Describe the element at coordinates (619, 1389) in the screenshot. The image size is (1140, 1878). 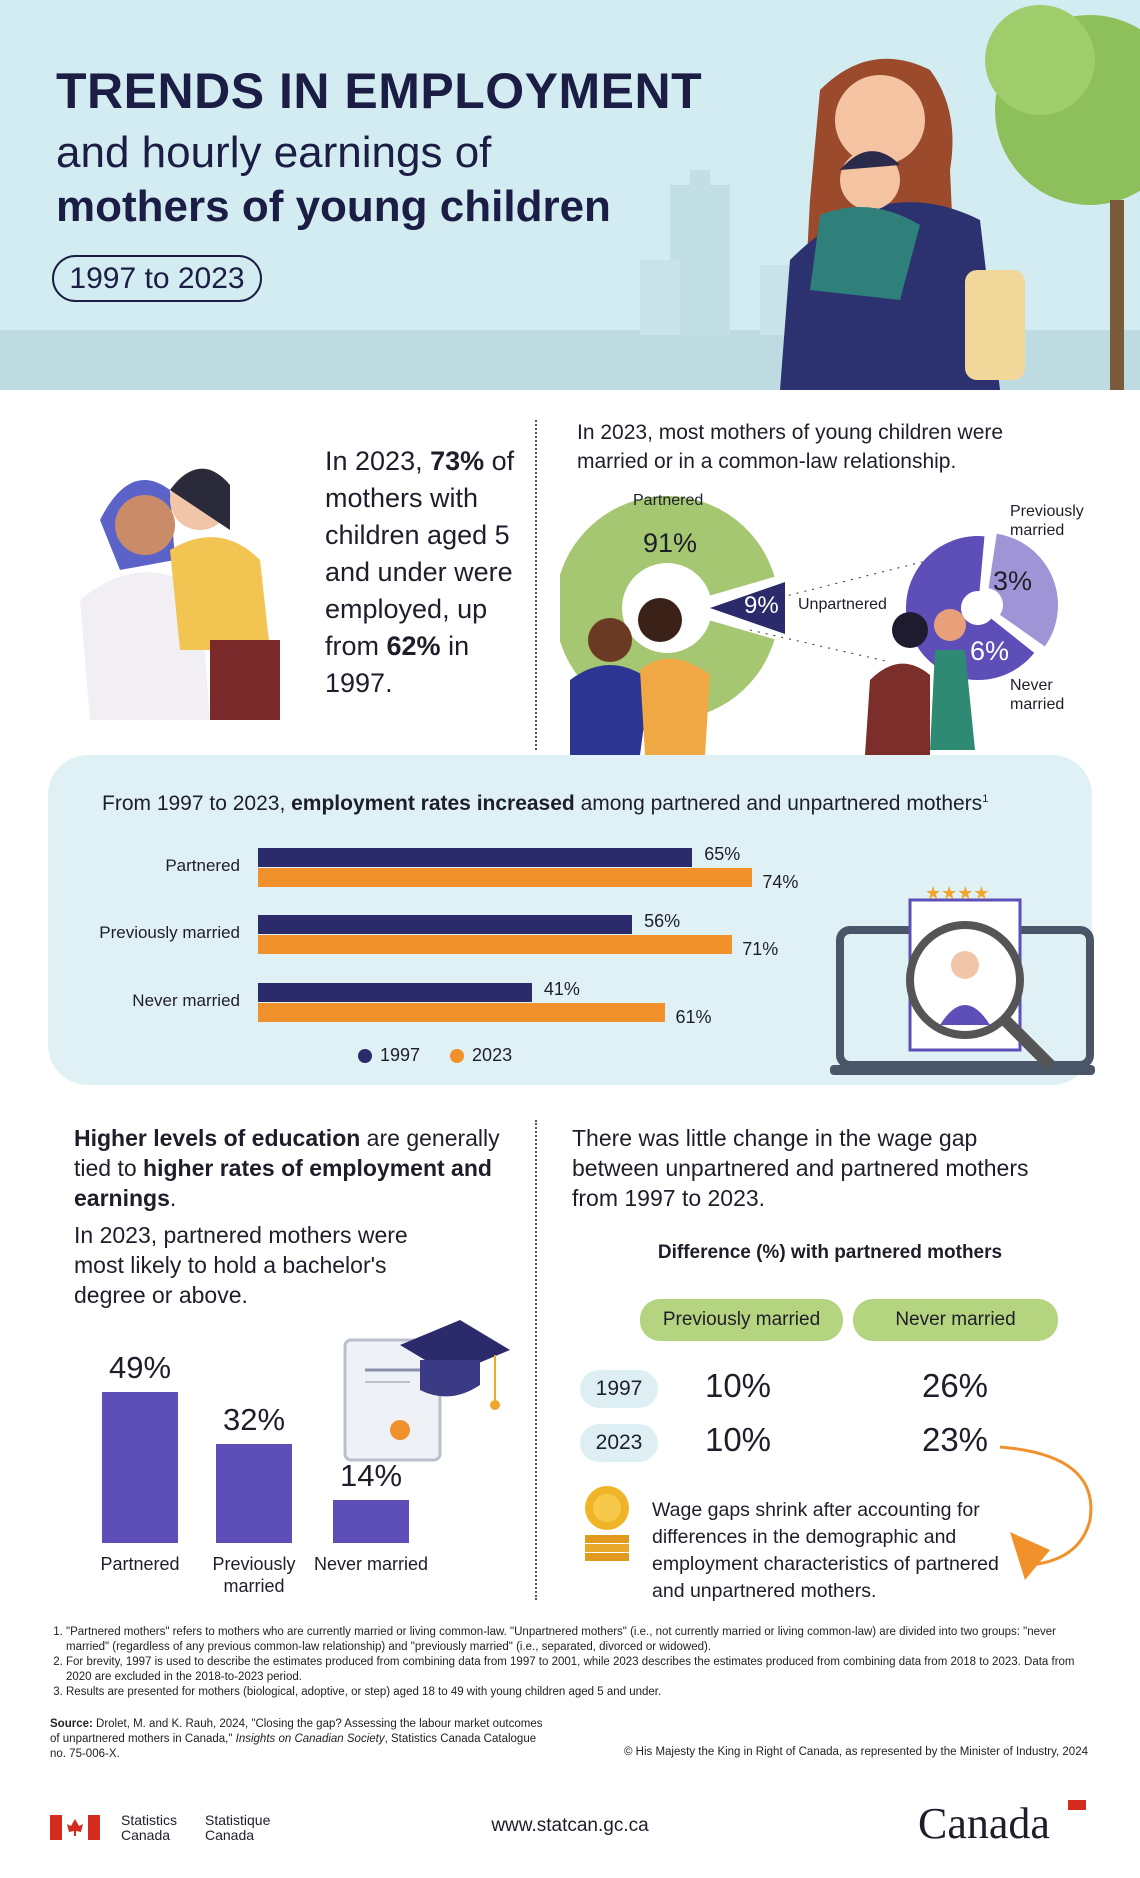
I see `row-year-1997: 1997` at that location.